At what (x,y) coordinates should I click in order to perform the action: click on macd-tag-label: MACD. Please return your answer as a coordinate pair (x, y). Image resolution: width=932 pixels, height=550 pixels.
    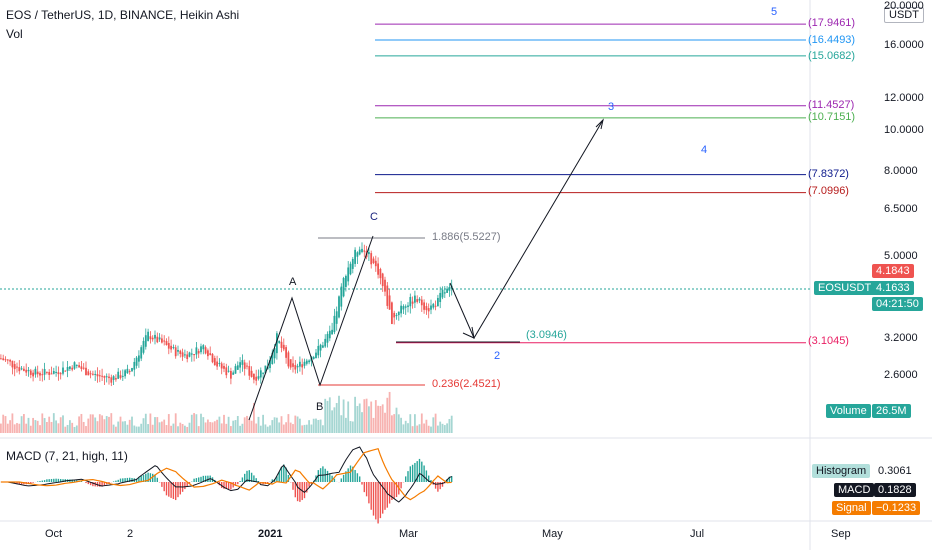
    Looking at the image, I should click on (854, 490).